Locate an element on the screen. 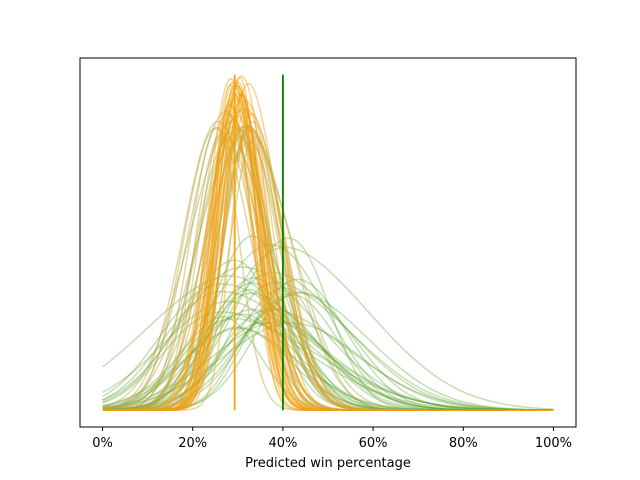  x-tick-label: 0% is located at coordinates (102, 443).